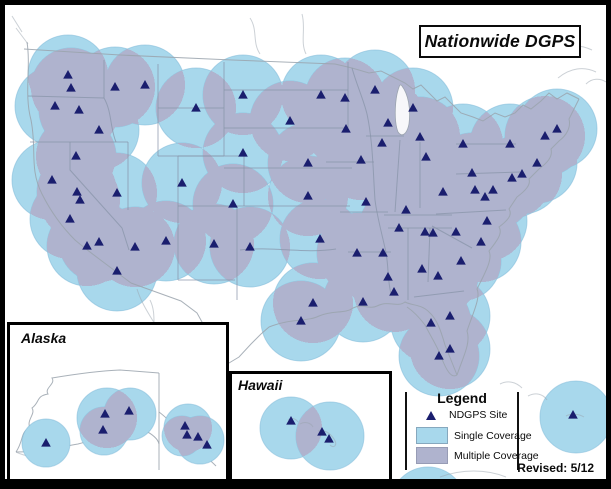 The image size is (611, 489). What do you see at coordinates (478, 415) in the screenshot?
I see `legend-site-label: NDGPS Site` at bounding box center [478, 415].